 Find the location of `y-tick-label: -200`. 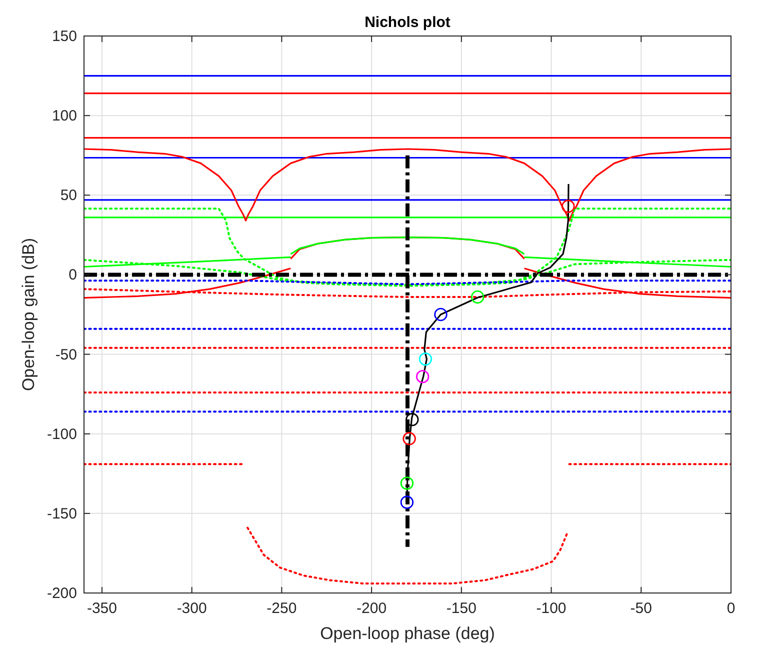

y-tick-label: -200 is located at coordinates (61, 593).